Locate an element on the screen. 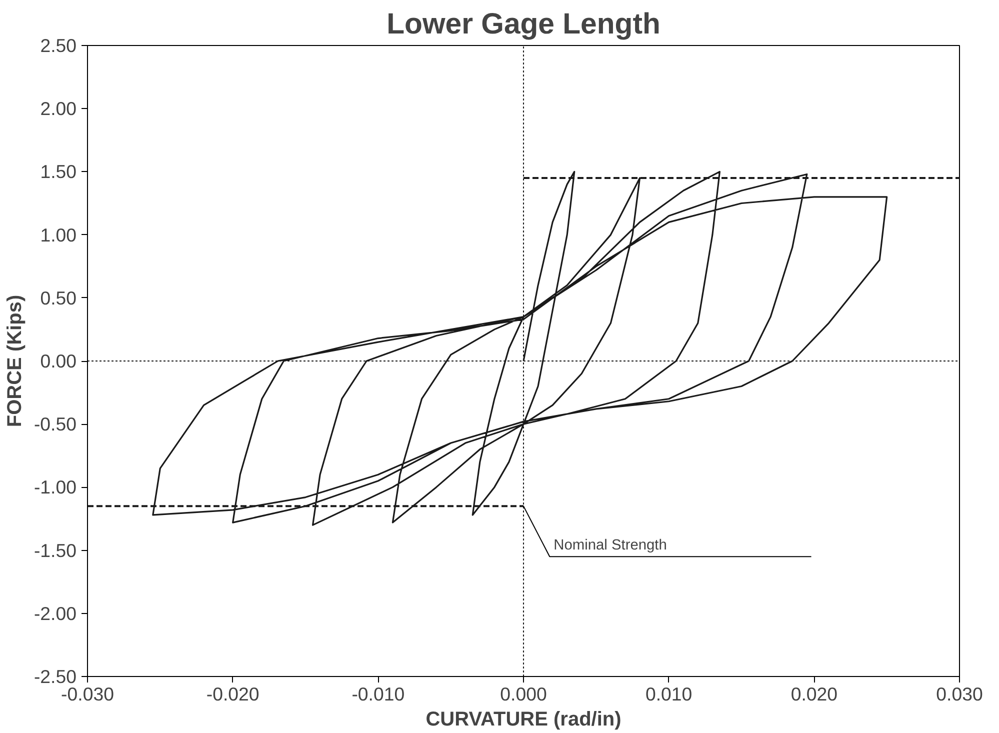  y-tick-label: 1.50 is located at coordinates (58, 171).